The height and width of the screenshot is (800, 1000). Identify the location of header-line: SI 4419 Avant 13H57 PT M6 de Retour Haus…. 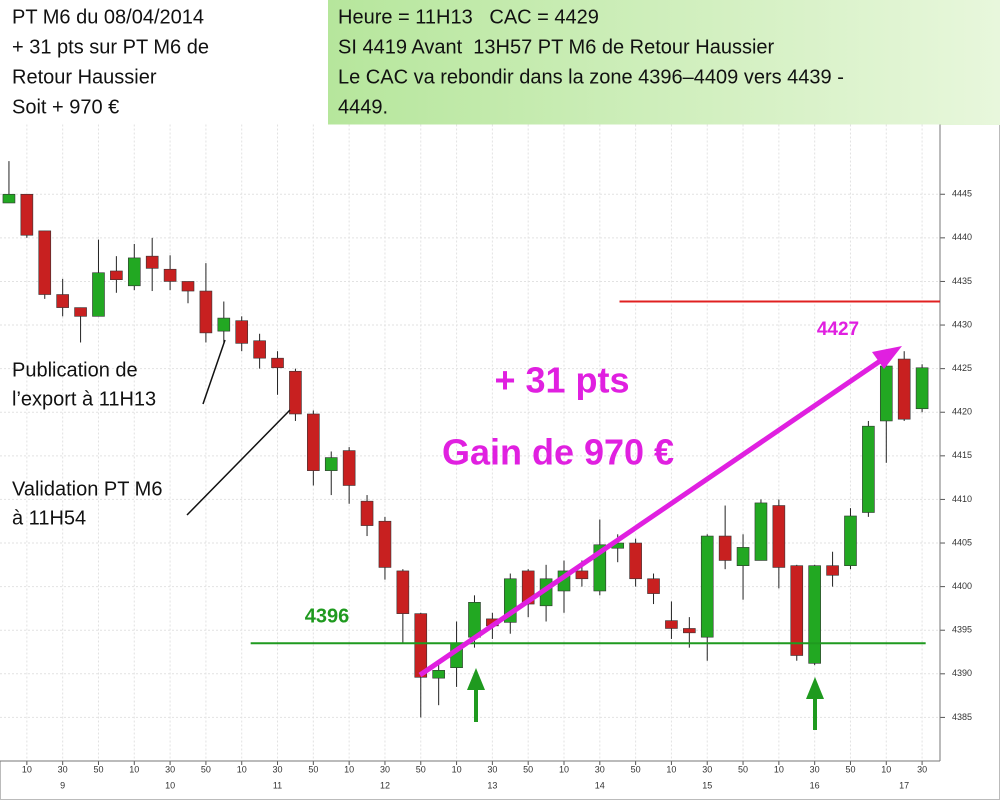
(556, 47).